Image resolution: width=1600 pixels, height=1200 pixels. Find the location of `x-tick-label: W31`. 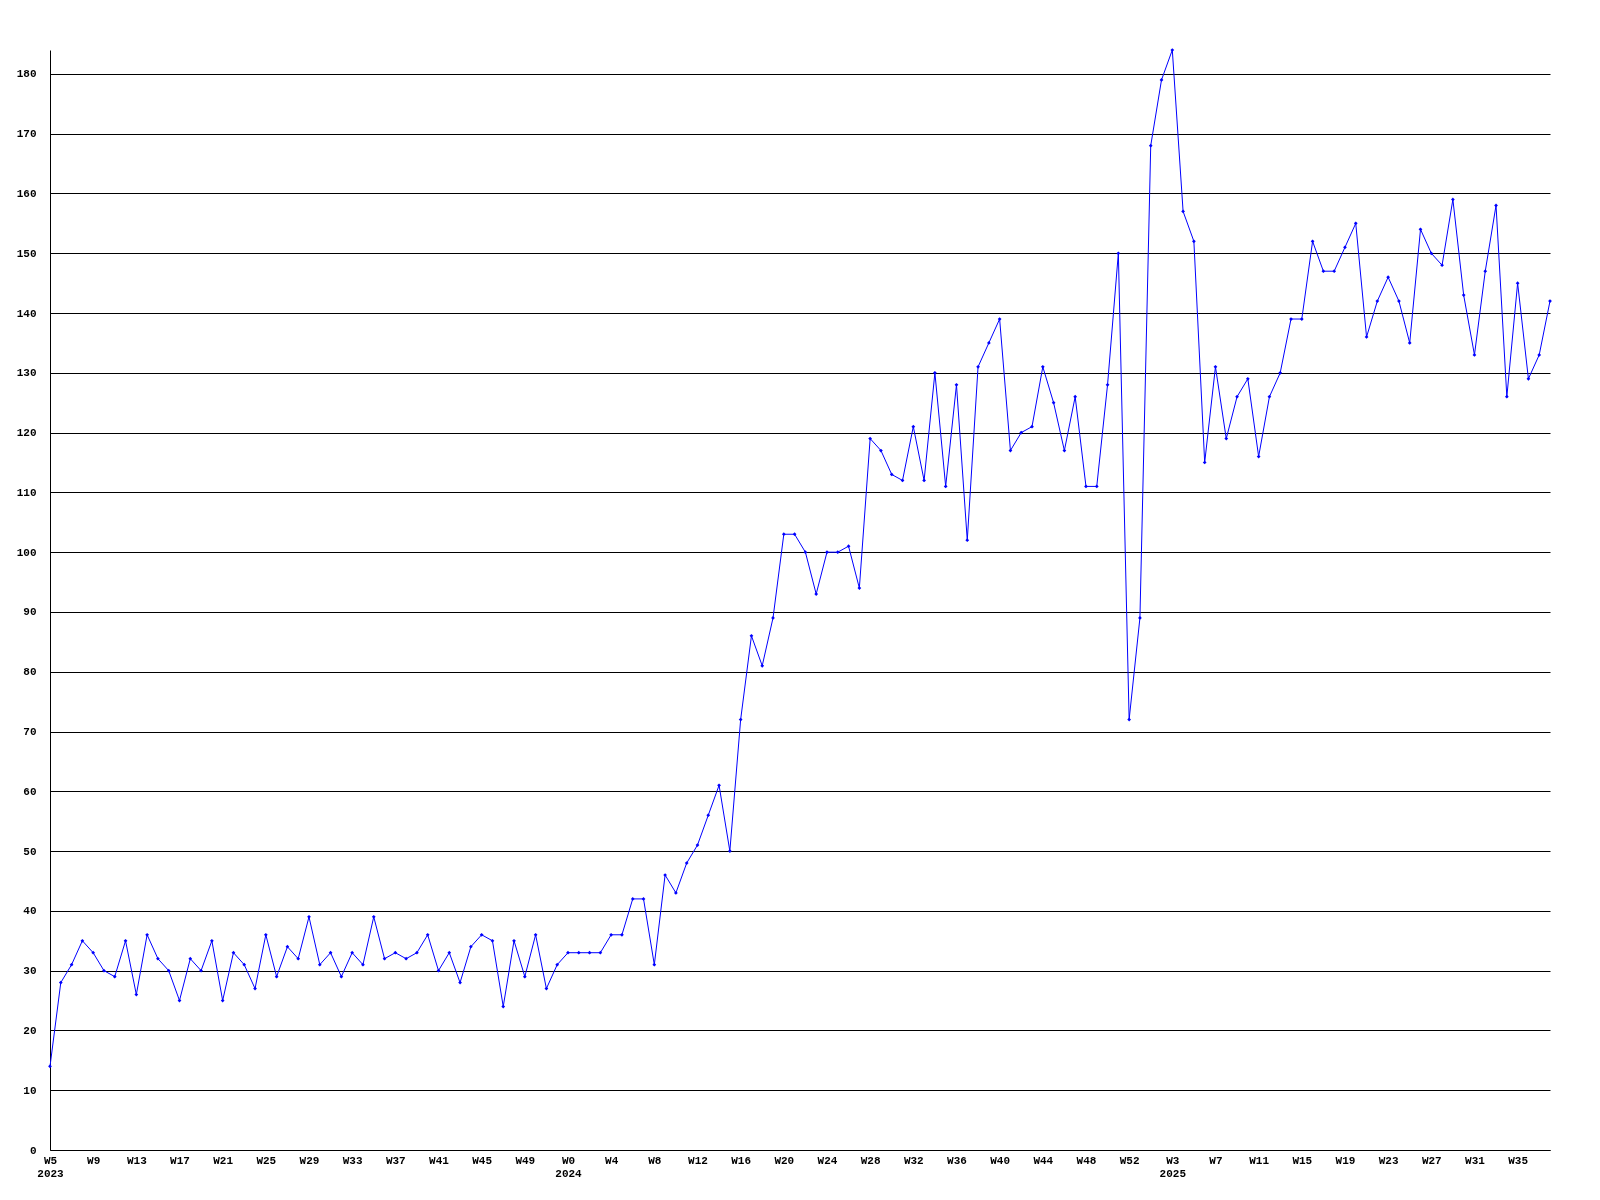

x-tick-label: W31 is located at coordinates (1475, 1160).